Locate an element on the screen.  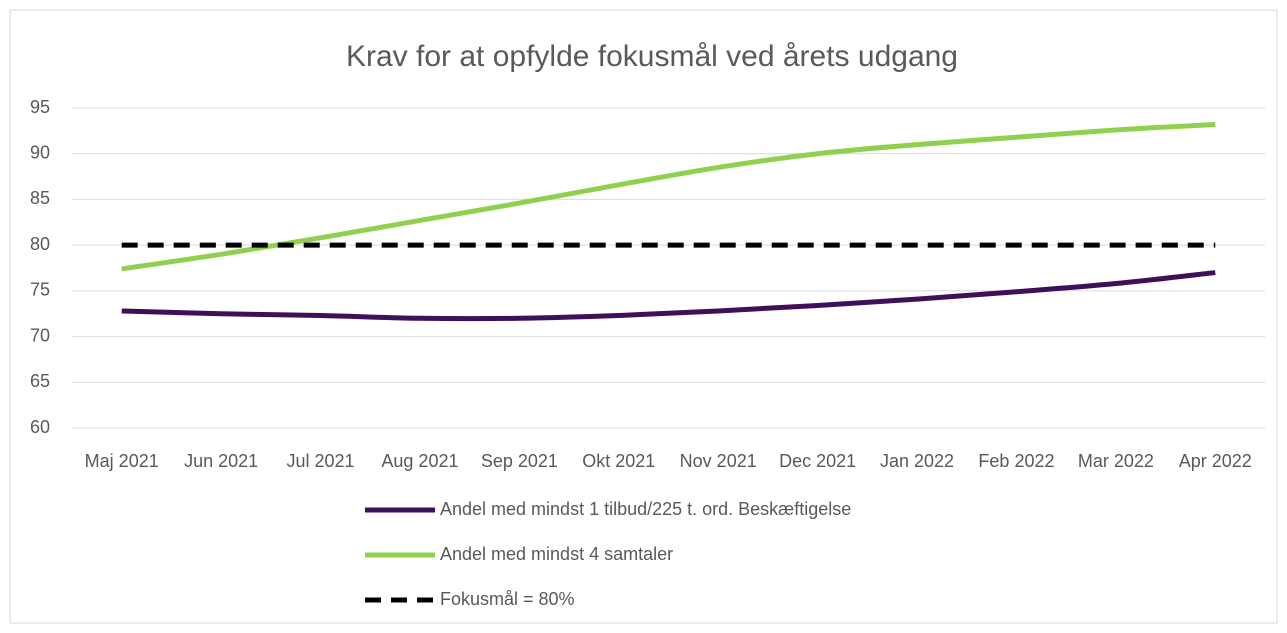
y-tick-label: 70 is located at coordinates (40, 335).